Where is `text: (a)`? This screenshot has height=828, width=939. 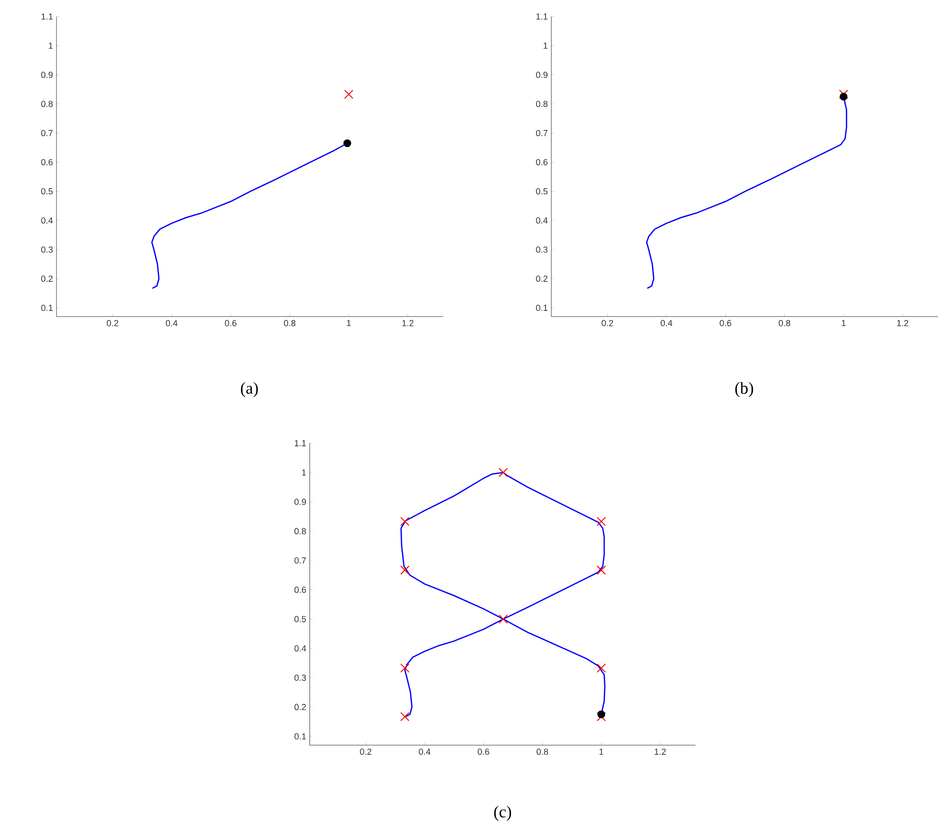
text: (a) is located at coordinates (249, 390).